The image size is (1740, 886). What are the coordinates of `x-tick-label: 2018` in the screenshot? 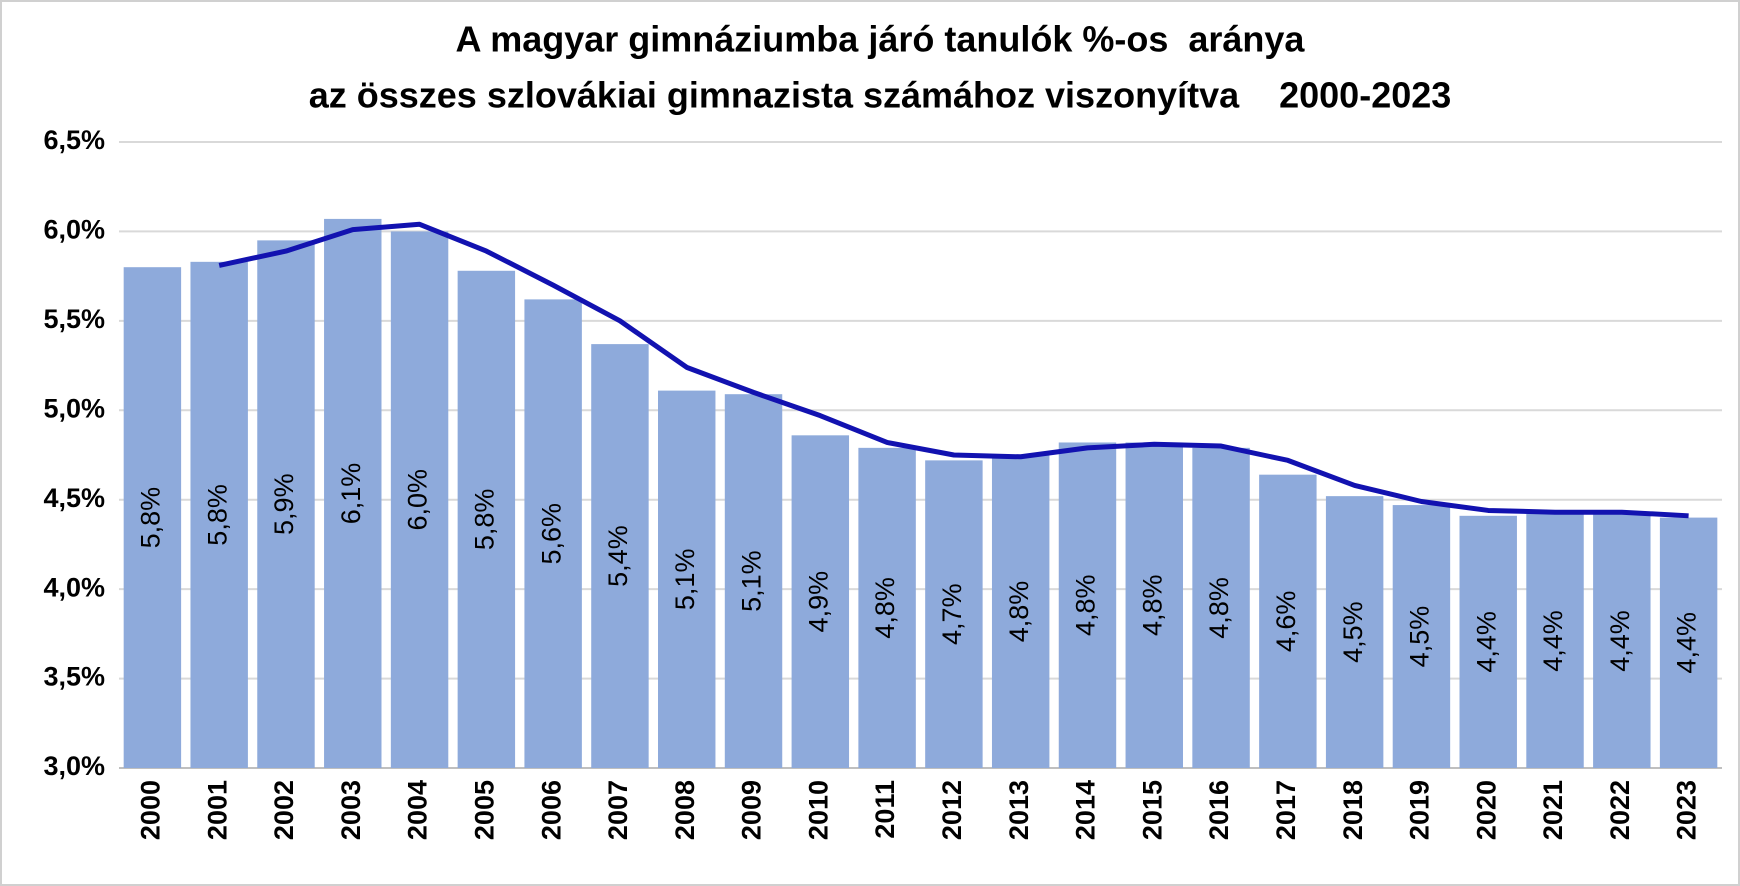 It's located at (1353, 810).